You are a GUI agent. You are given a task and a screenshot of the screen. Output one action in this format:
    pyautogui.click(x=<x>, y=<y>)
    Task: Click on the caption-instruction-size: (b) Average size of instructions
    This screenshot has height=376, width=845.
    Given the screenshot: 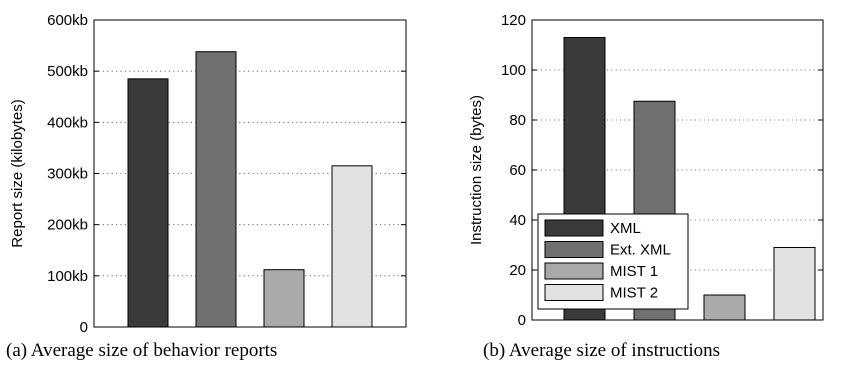 What is the action you would take?
    pyautogui.click(x=602, y=350)
    